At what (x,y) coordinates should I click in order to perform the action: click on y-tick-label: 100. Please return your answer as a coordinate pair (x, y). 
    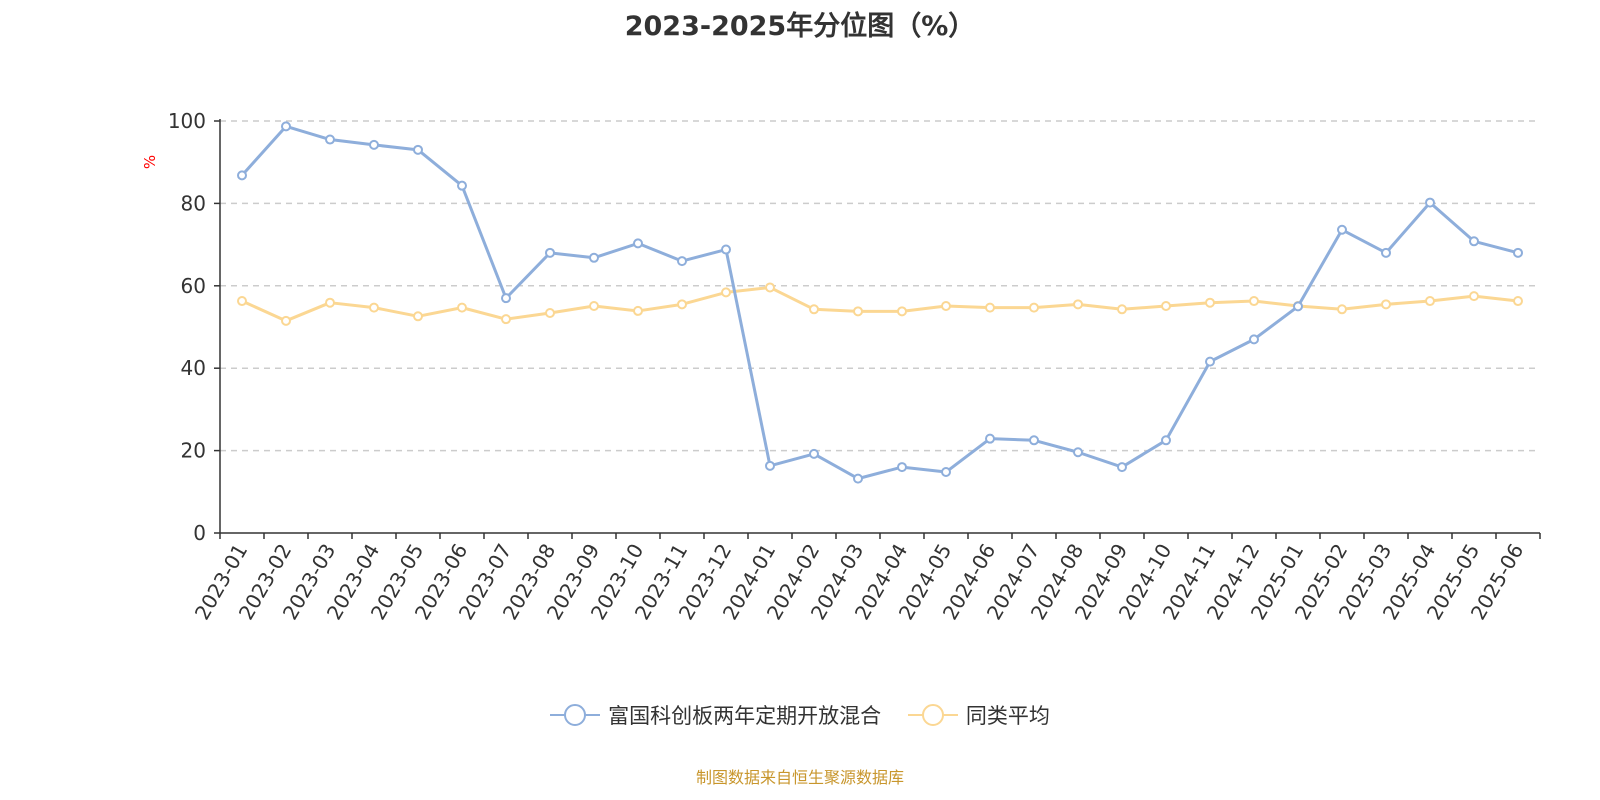
    Looking at the image, I should click on (187, 121).